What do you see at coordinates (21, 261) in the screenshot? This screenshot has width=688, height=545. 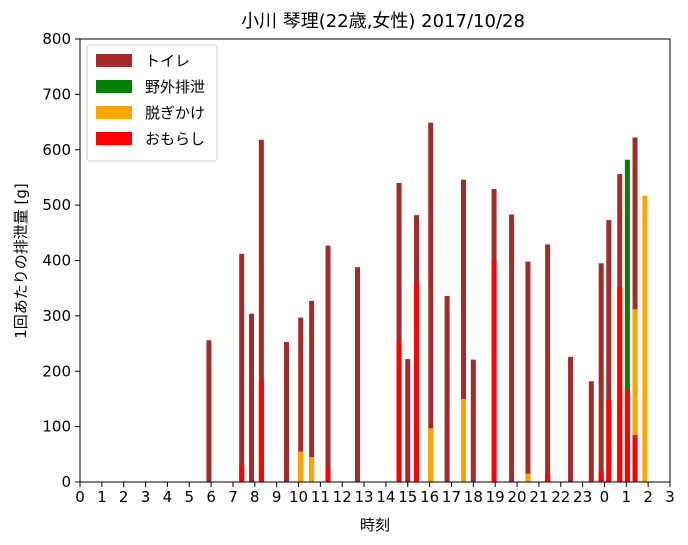 I see `y-axis-label: 1回あたりの排泄量 [g]` at bounding box center [21, 261].